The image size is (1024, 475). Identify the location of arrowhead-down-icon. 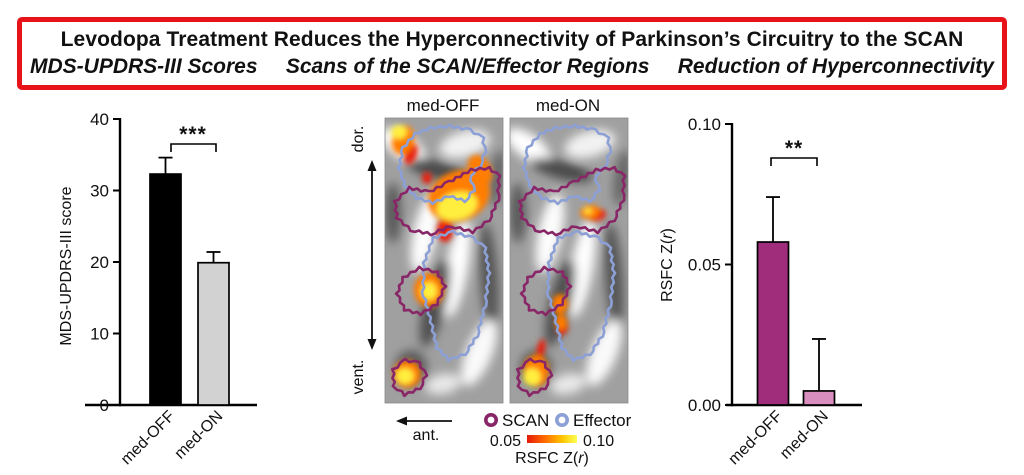
(372, 344).